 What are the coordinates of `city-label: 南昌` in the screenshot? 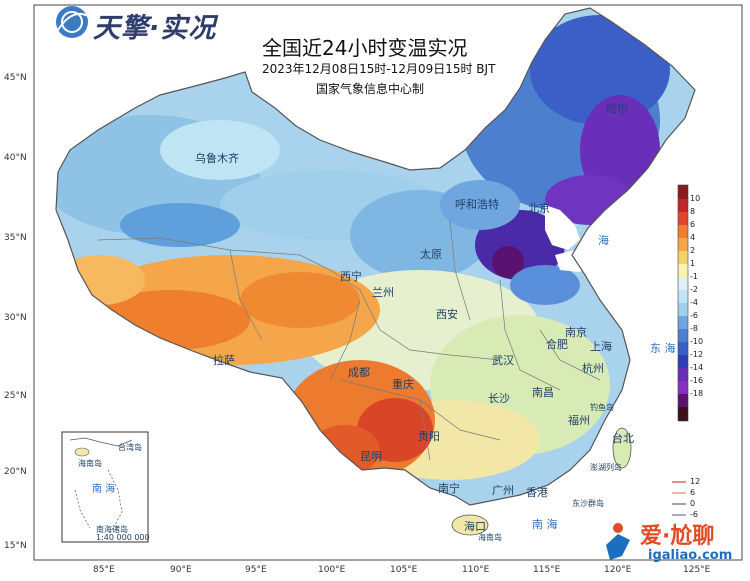 It's located at (543, 392).